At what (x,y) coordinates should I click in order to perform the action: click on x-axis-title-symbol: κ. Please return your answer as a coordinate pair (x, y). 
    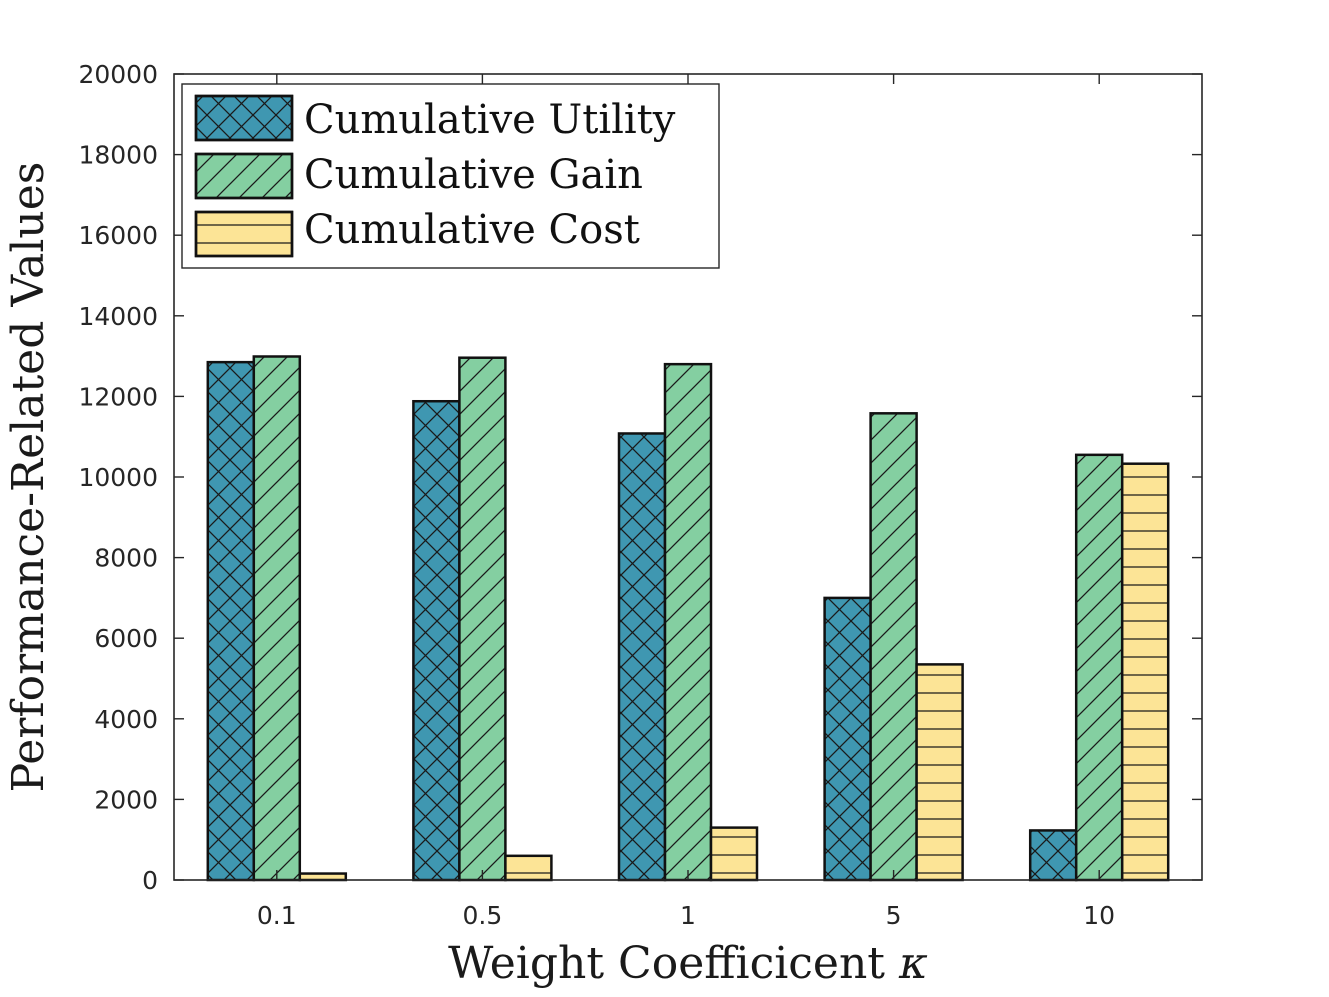
    Looking at the image, I should click on (913, 963).